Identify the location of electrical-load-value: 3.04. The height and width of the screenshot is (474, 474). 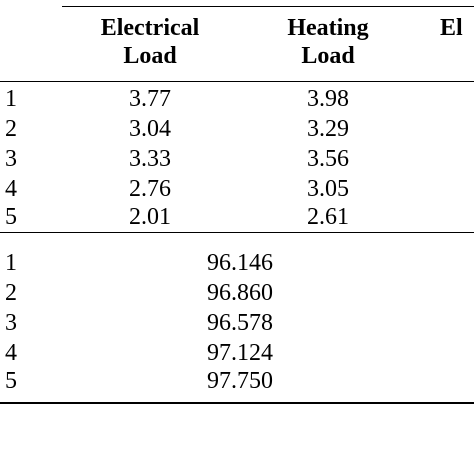
(150, 129).